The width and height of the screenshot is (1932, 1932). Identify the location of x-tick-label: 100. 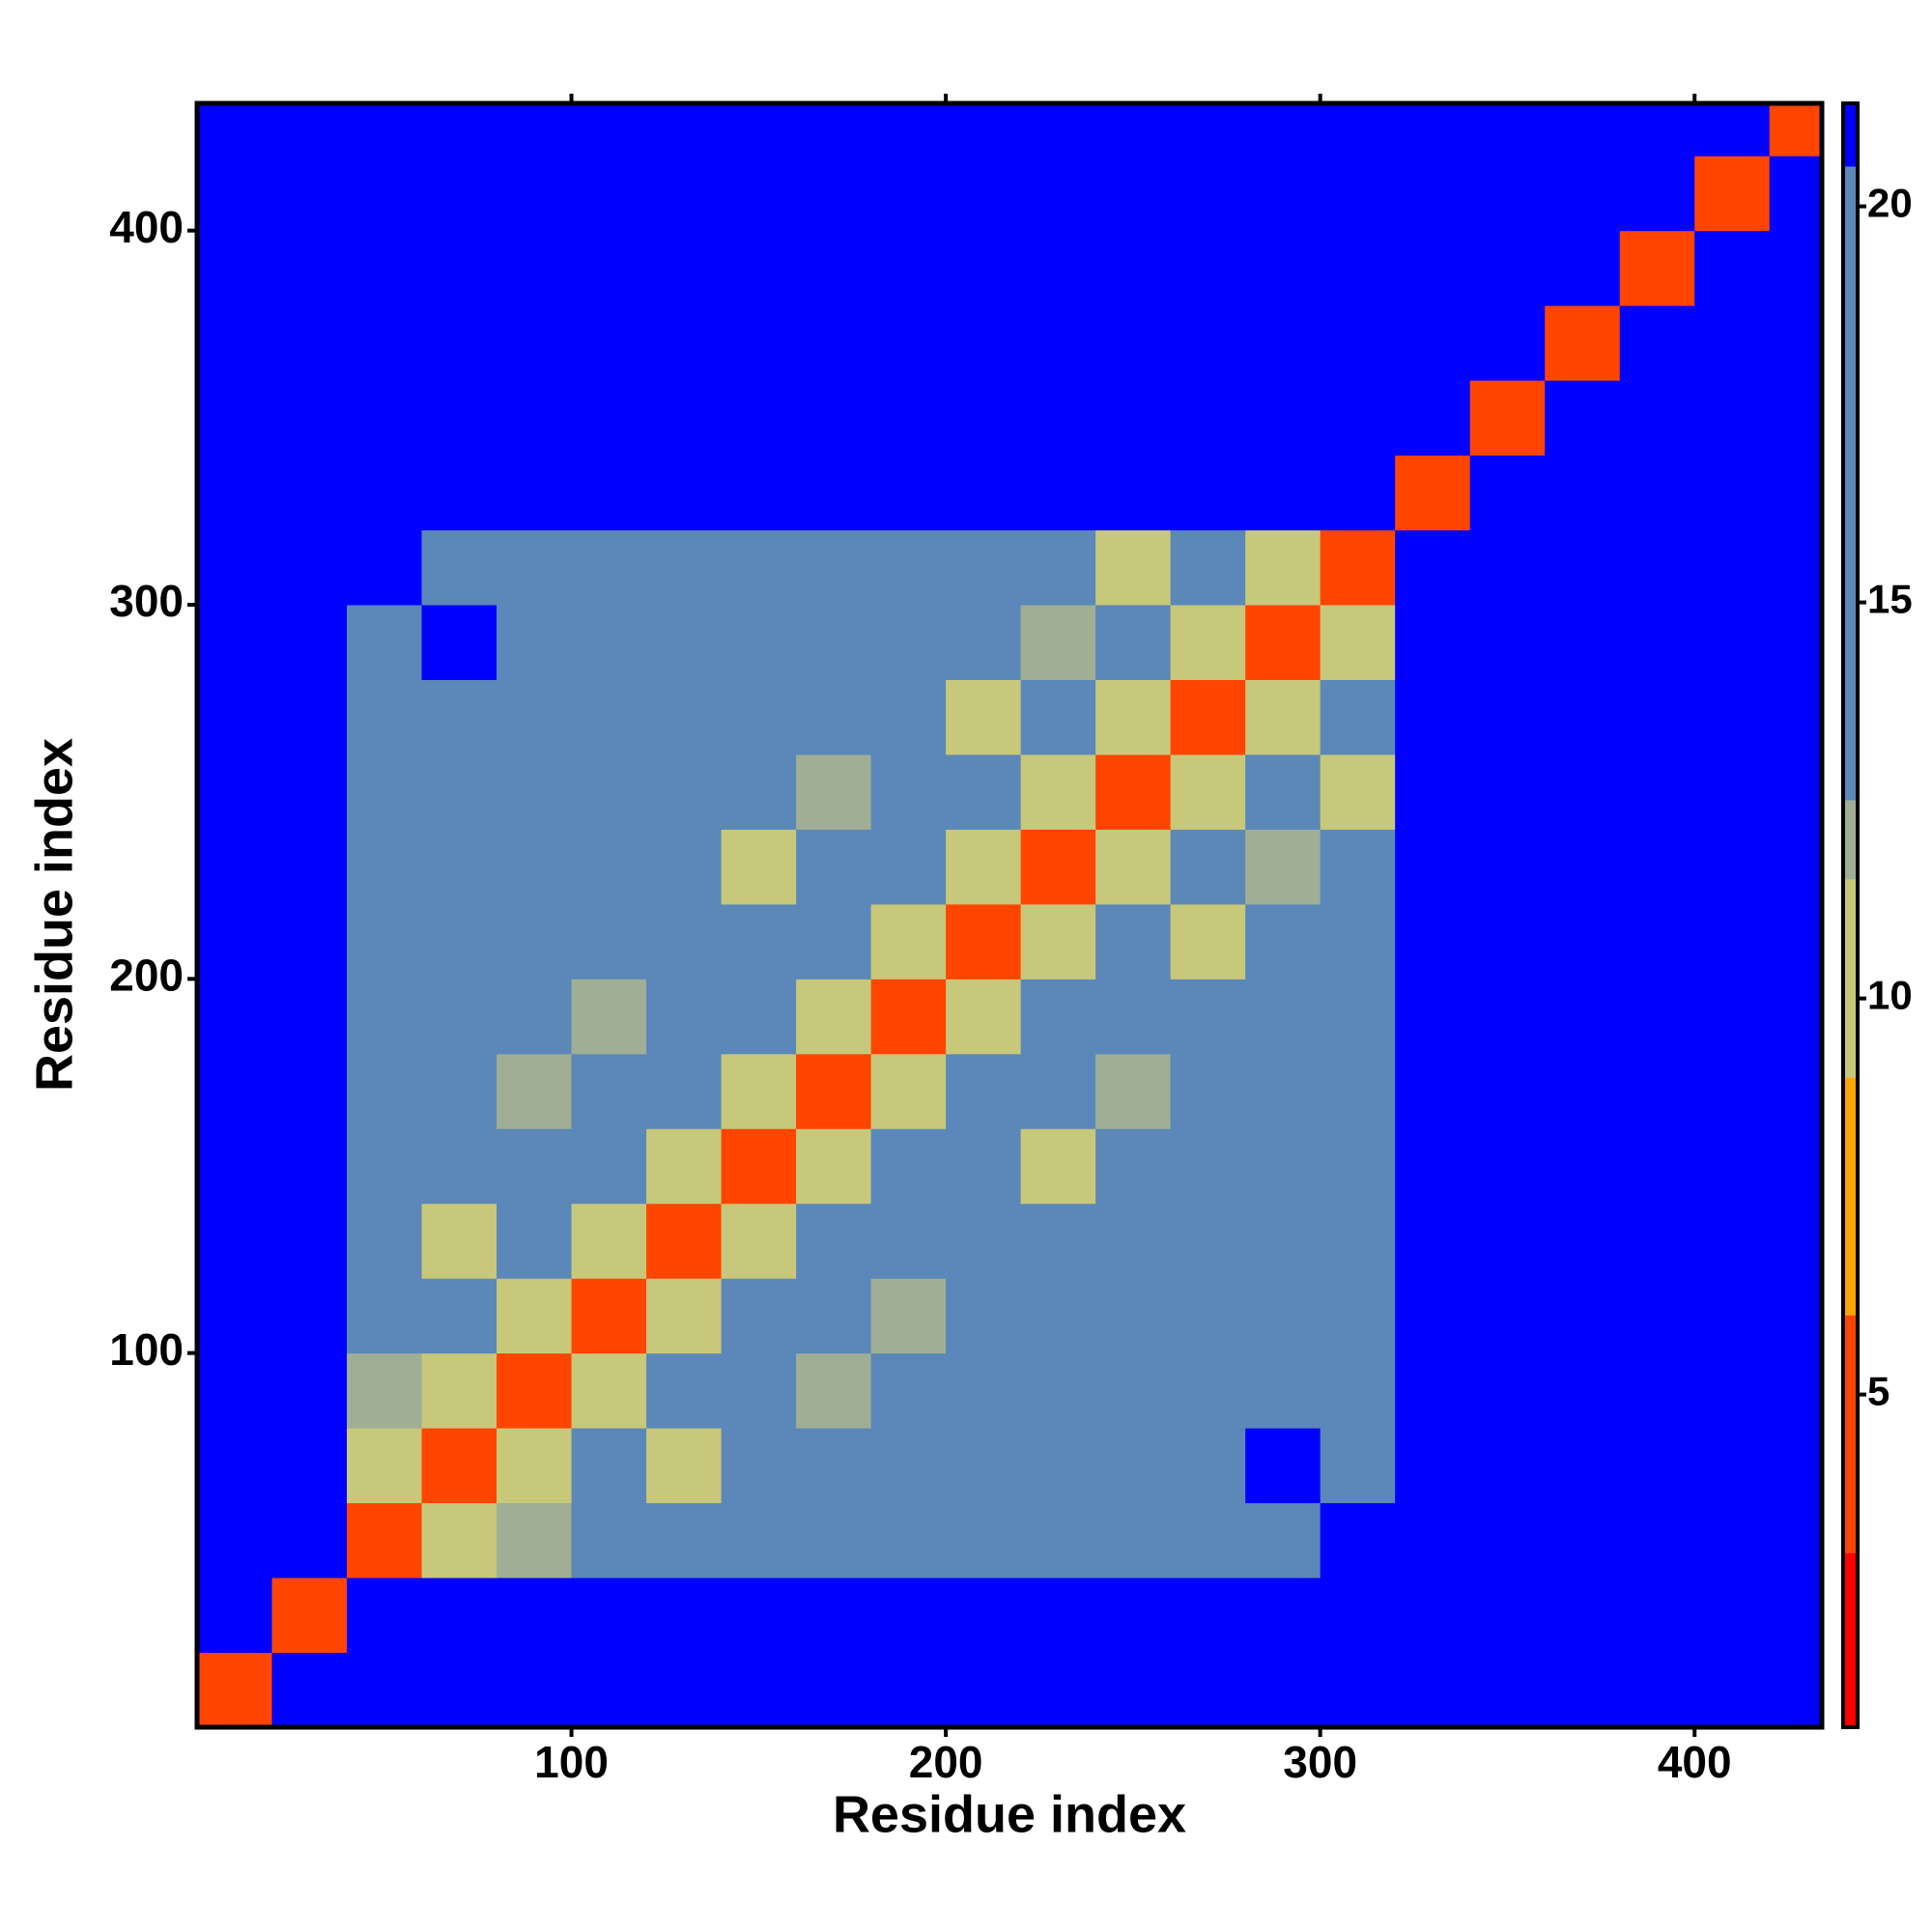
(571, 1762).